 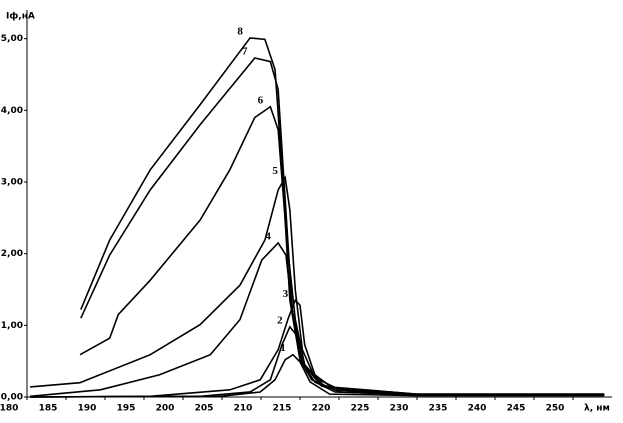 I want to click on y-tick-label: 5,00, so click(x=12, y=39).